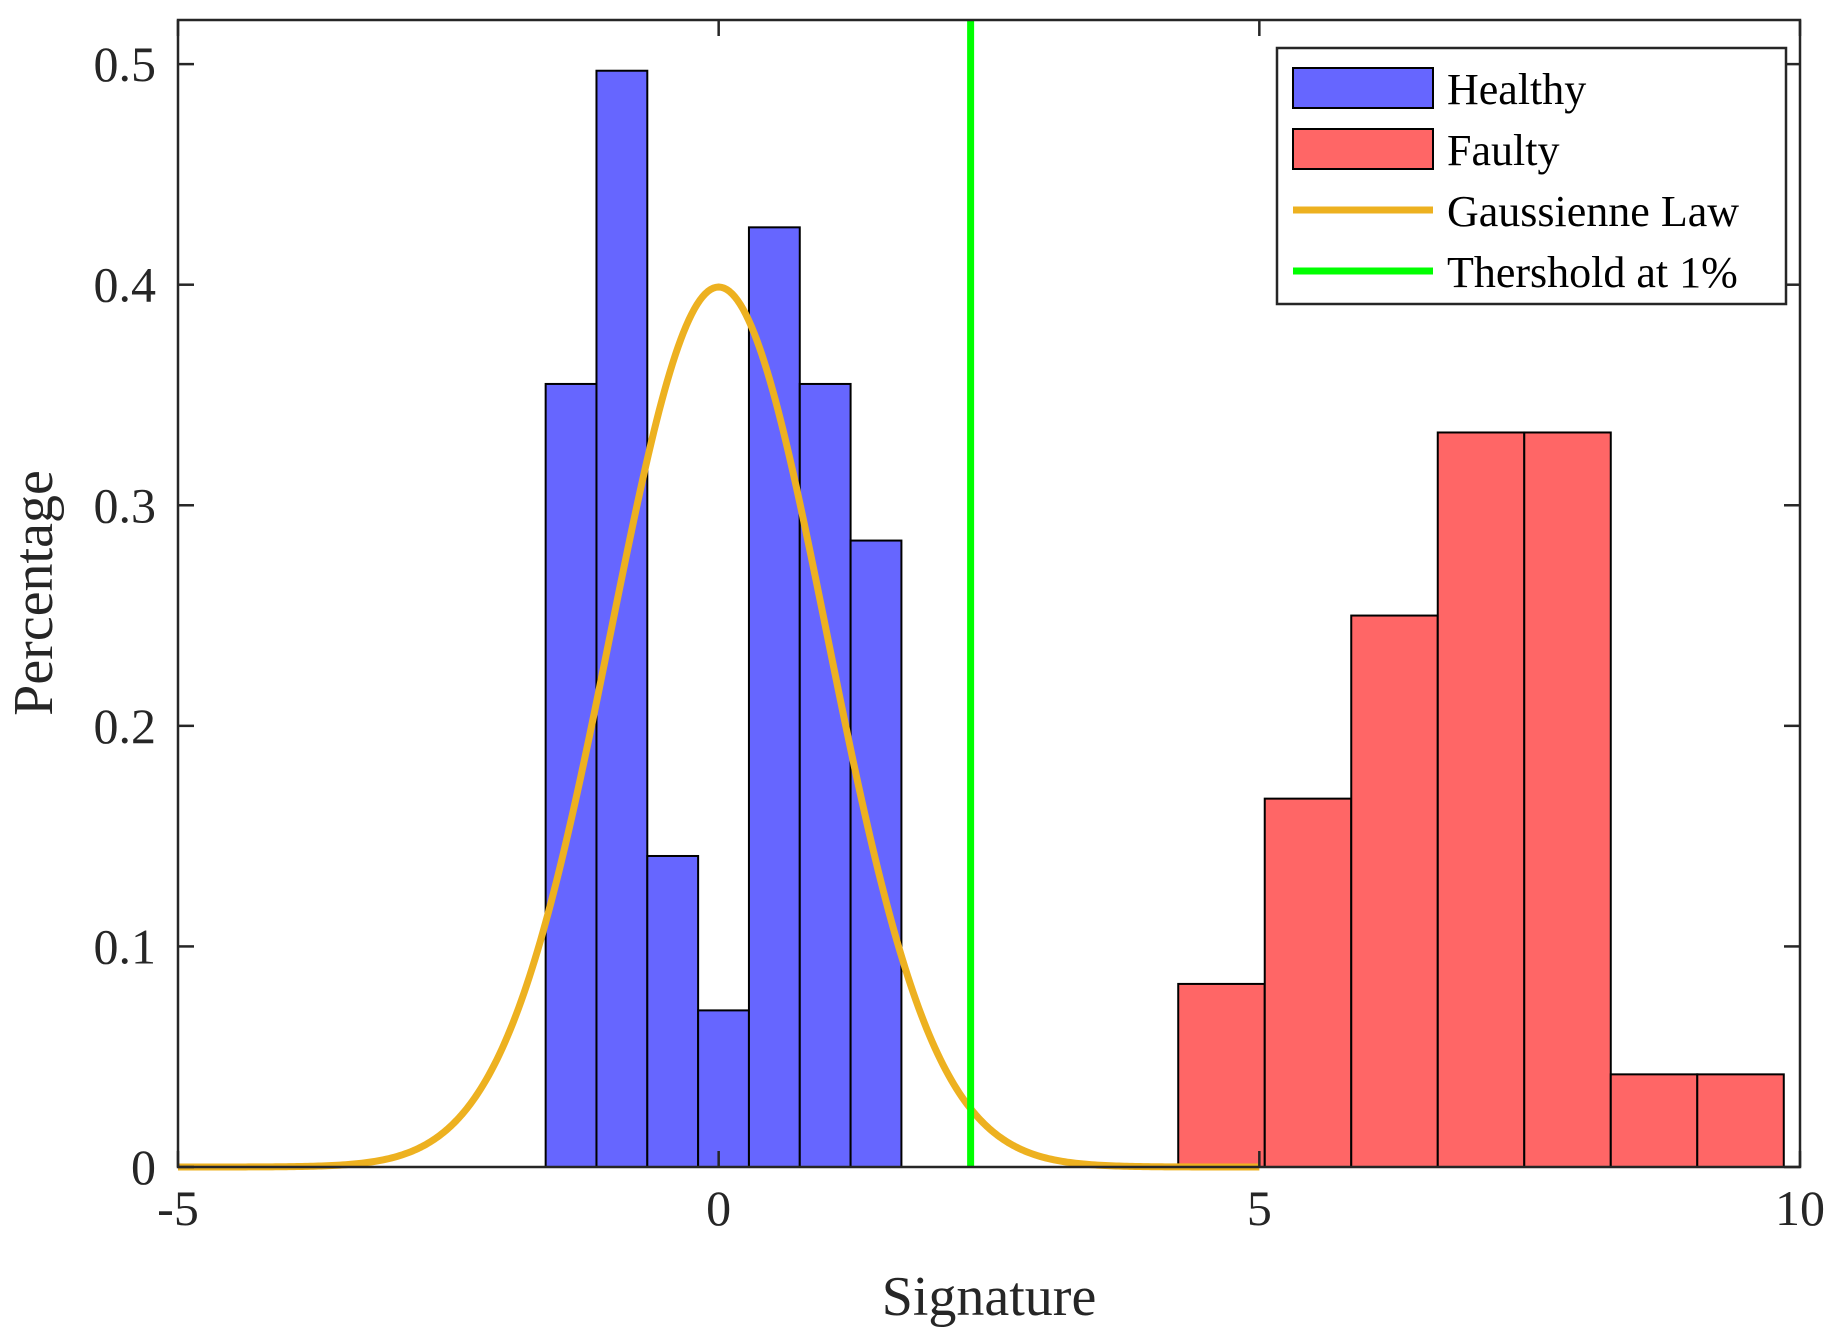 The width and height of the screenshot is (1840, 1342). What do you see at coordinates (125, 505) in the screenshot?
I see `y-tick-label: 0.3` at bounding box center [125, 505].